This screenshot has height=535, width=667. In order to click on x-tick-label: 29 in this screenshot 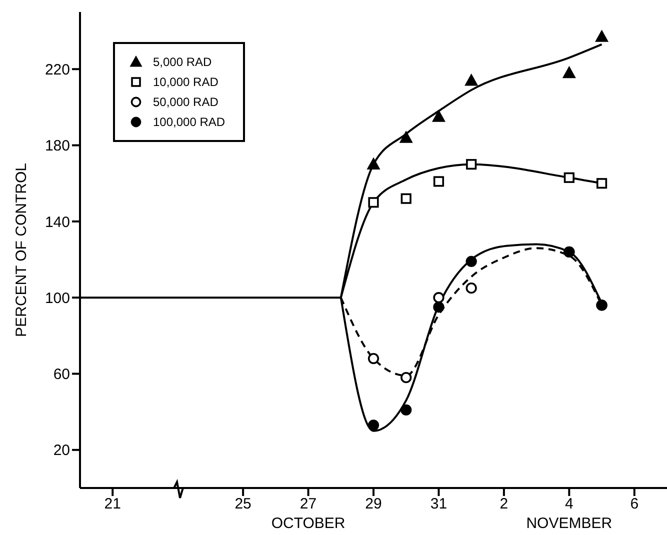, I will do `click(373, 504)`.